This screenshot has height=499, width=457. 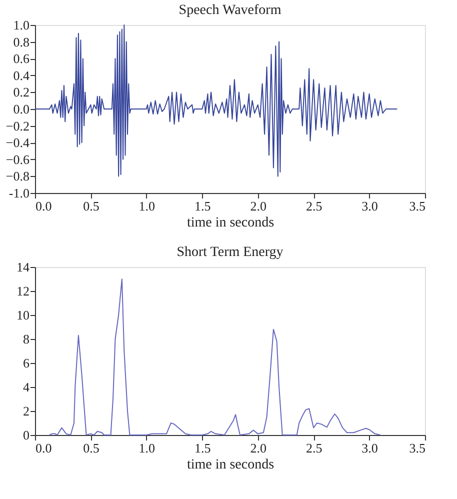 What do you see at coordinates (18, 159) in the screenshot?
I see `y-tick-label: −0.6` at bounding box center [18, 159].